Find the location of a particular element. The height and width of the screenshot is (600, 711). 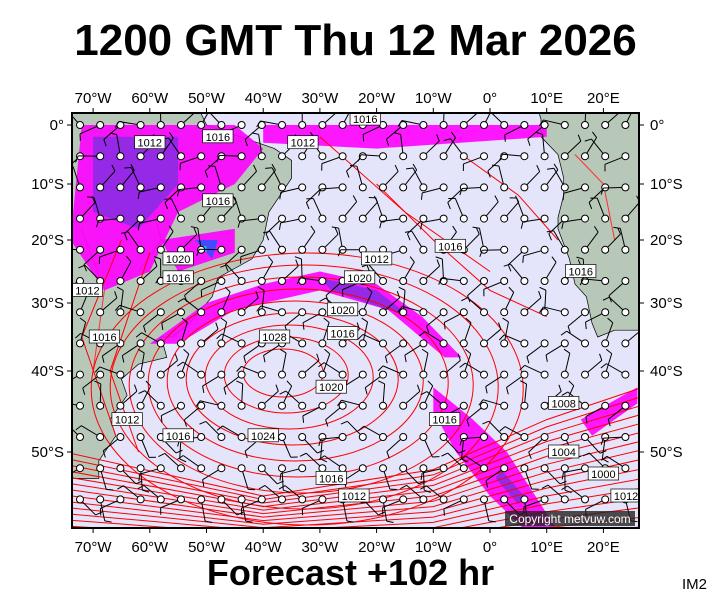

isobar-label: 1020 is located at coordinates (360, 277).